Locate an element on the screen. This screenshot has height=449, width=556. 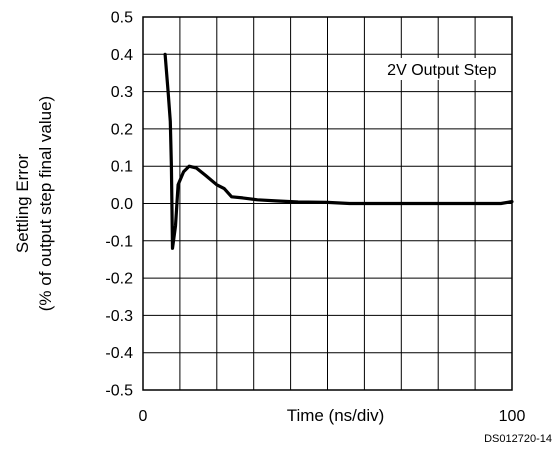
y-tick-label: -0.4 is located at coordinates (119, 353).